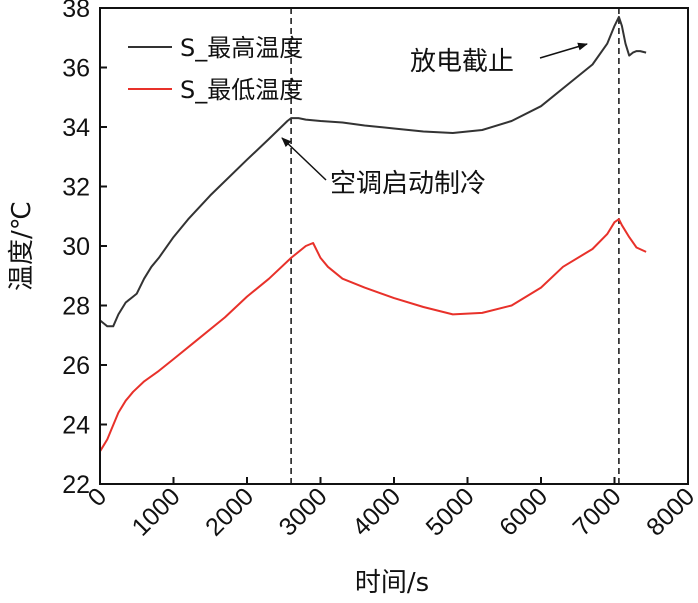  What do you see at coordinates (76, 307) in the screenshot?
I see `y-tick-label: 28` at bounding box center [76, 307].